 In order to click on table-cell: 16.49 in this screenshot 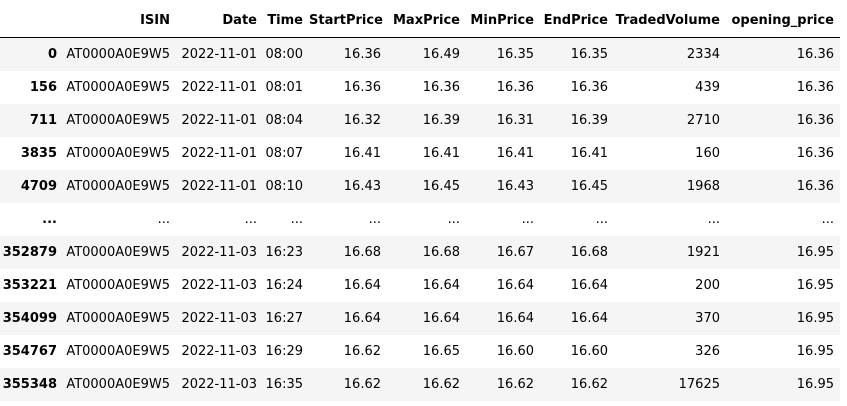, I will do `click(441, 54)`.